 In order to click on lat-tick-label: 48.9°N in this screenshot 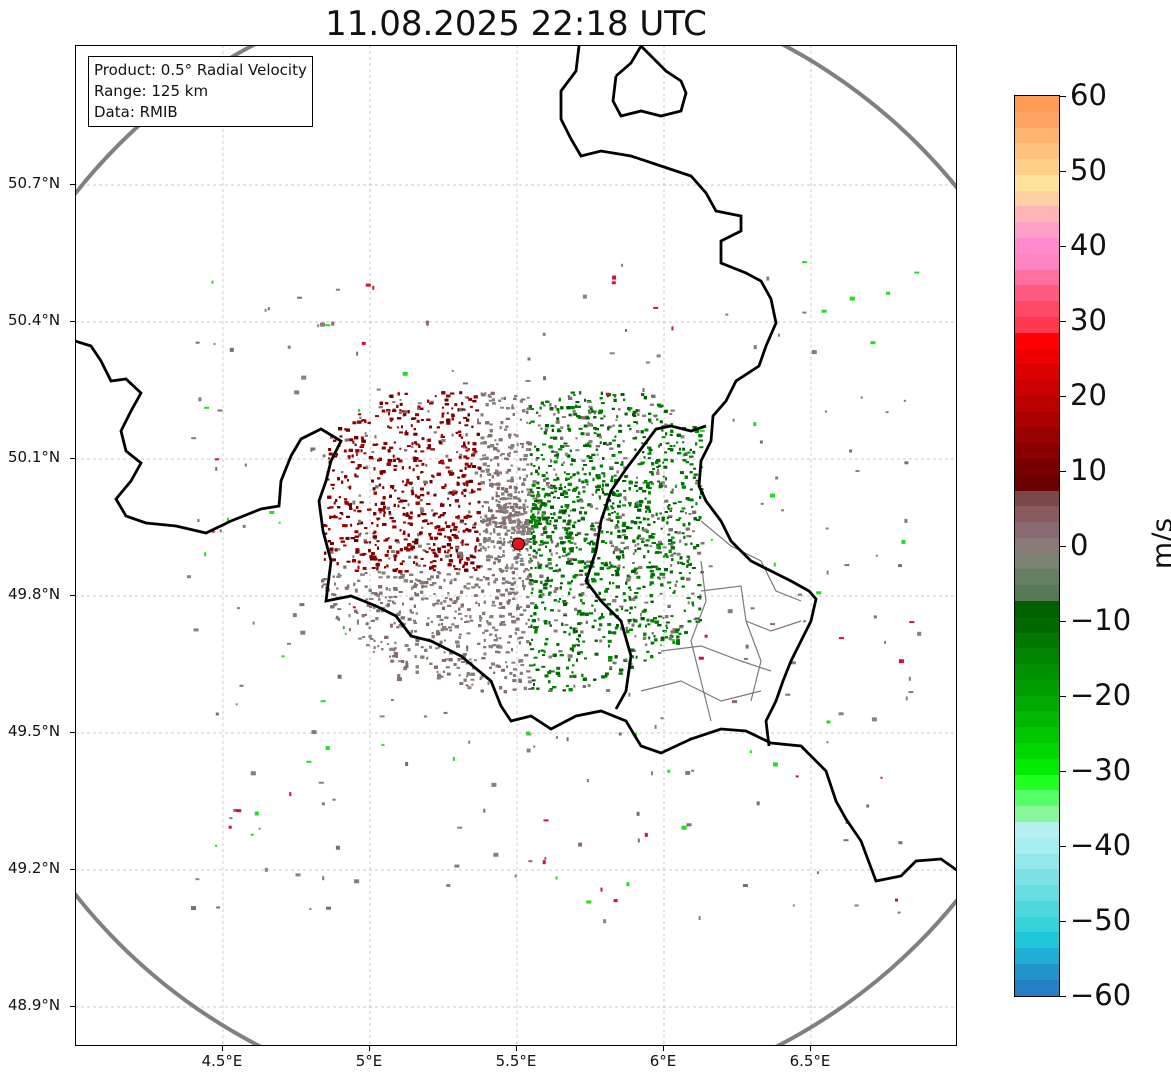, I will do `click(34, 1005)`.